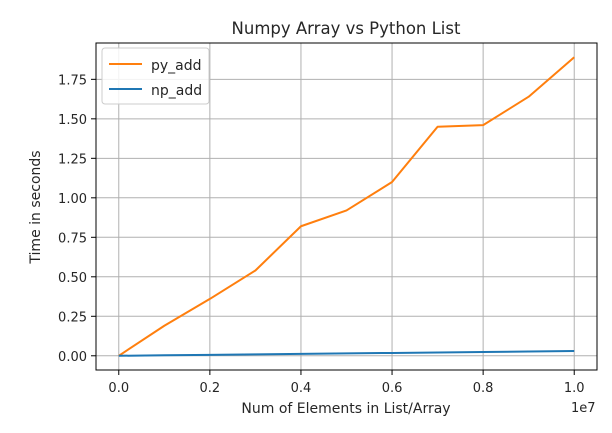 This screenshot has height=433, width=612. What do you see at coordinates (583, 408) in the screenshot?
I see `x-axis-offset-label: 1e7` at bounding box center [583, 408].